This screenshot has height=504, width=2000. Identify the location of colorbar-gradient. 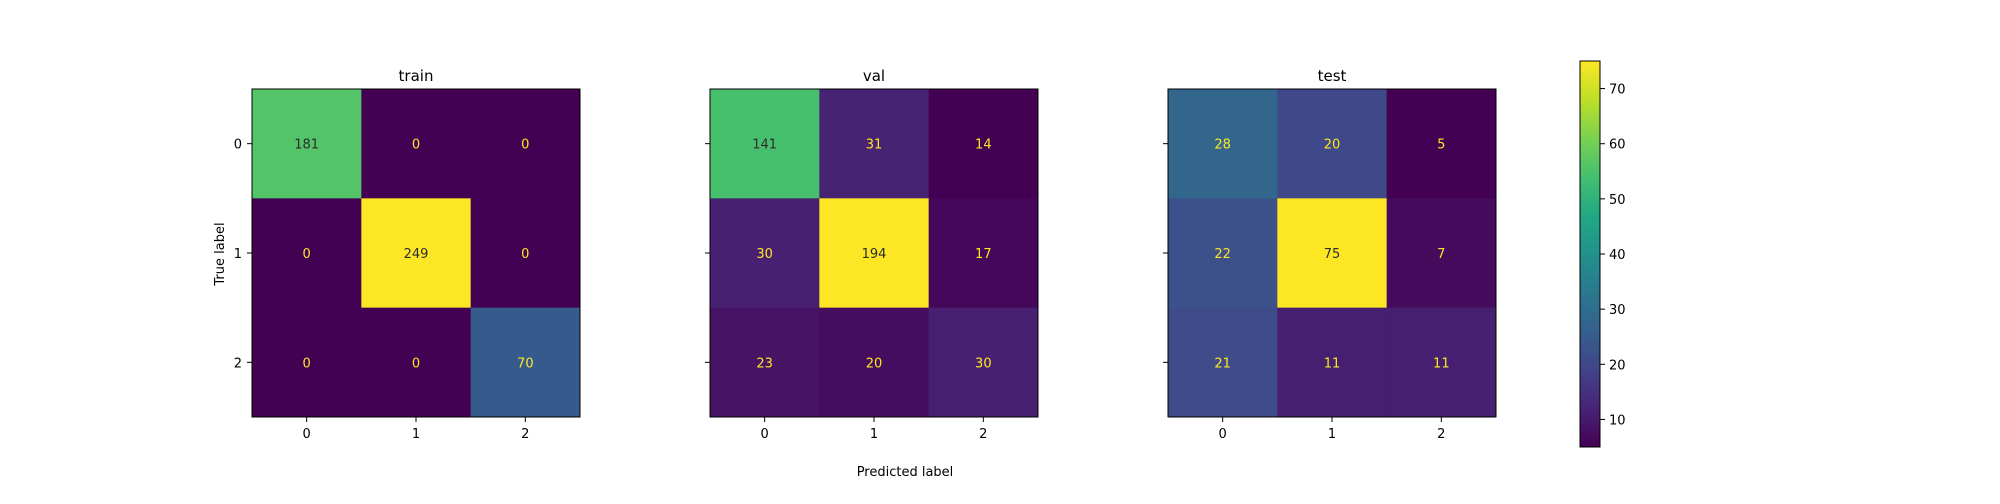
(1590, 254).